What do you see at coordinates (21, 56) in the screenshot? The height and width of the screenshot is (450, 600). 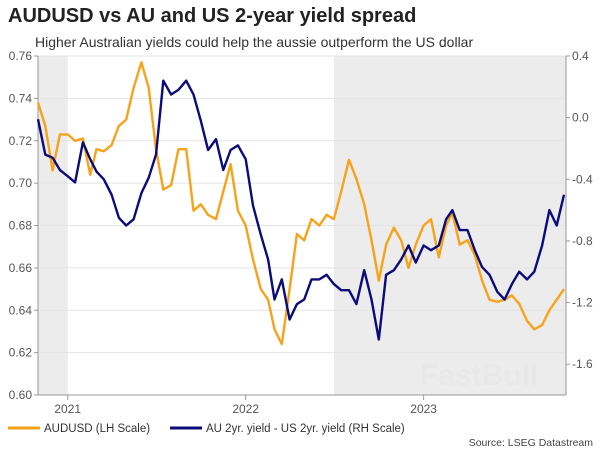 I see `left-axis-tick-label: 0.76` at bounding box center [21, 56].